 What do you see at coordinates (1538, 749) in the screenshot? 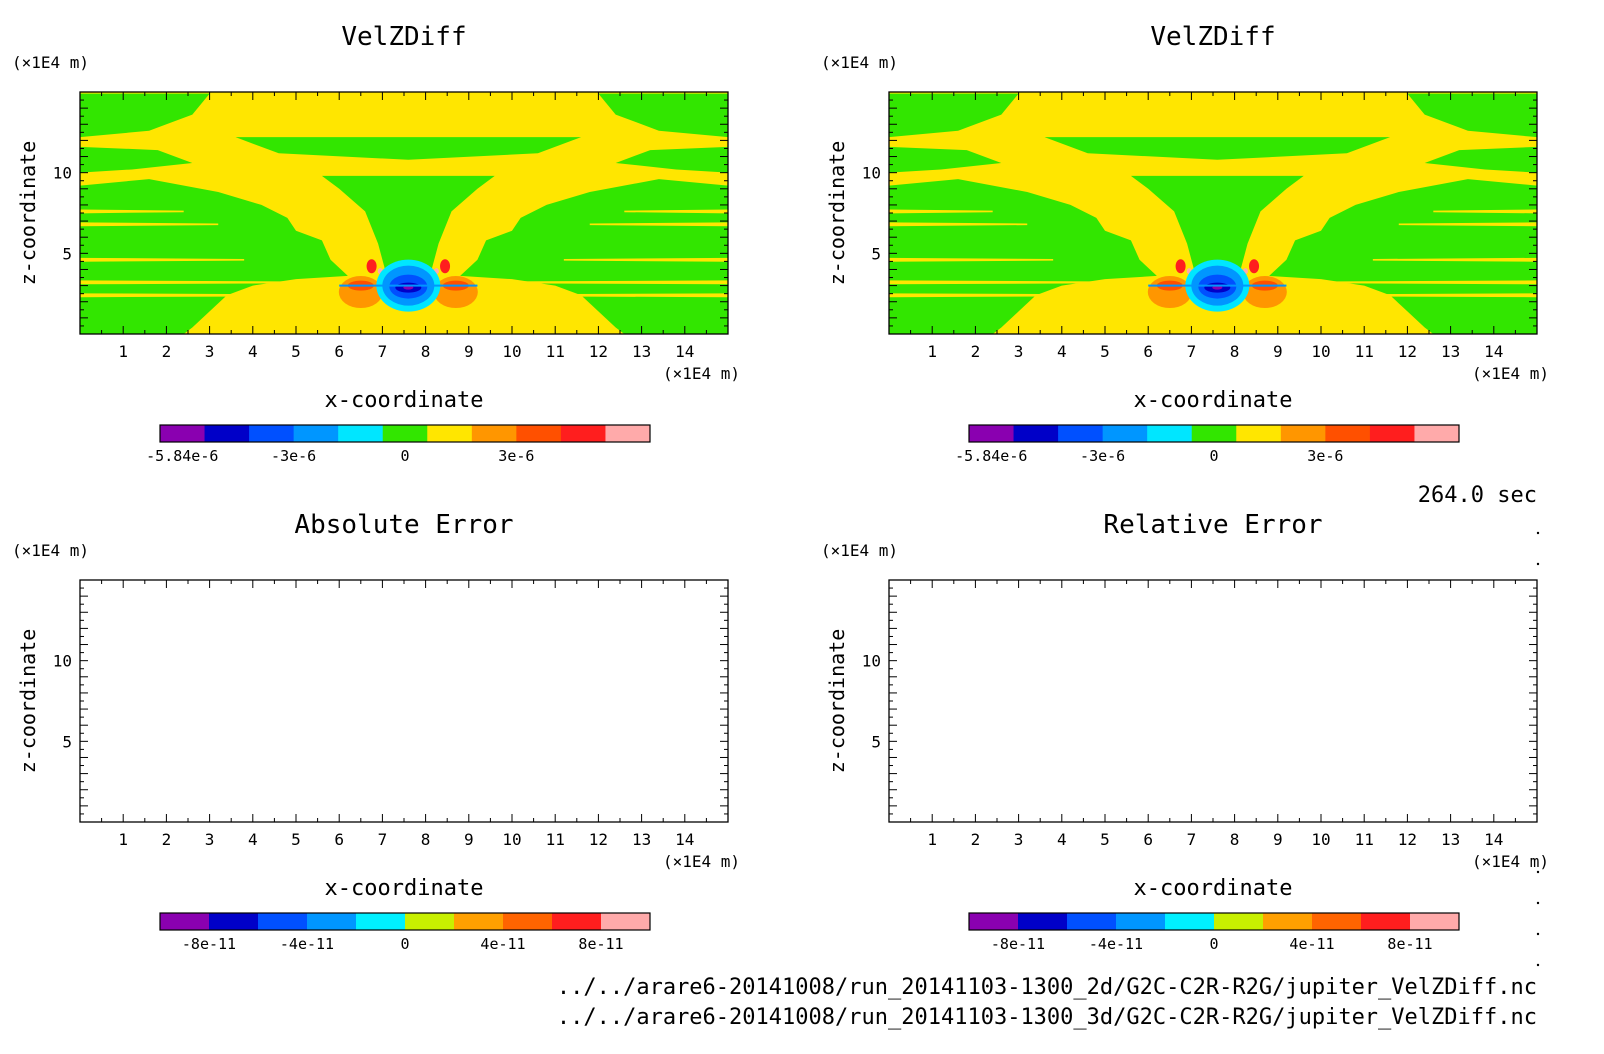
I see `margin-dots` at bounding box center [1538, 749].